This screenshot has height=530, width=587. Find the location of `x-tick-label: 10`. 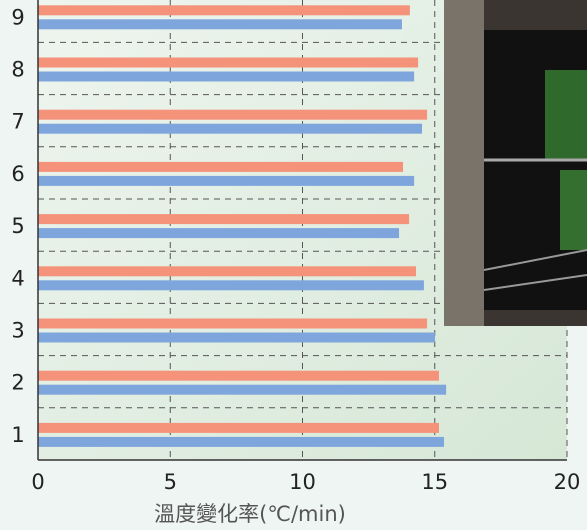

x-tick-label: 10 is located at coordinates (302, 482).